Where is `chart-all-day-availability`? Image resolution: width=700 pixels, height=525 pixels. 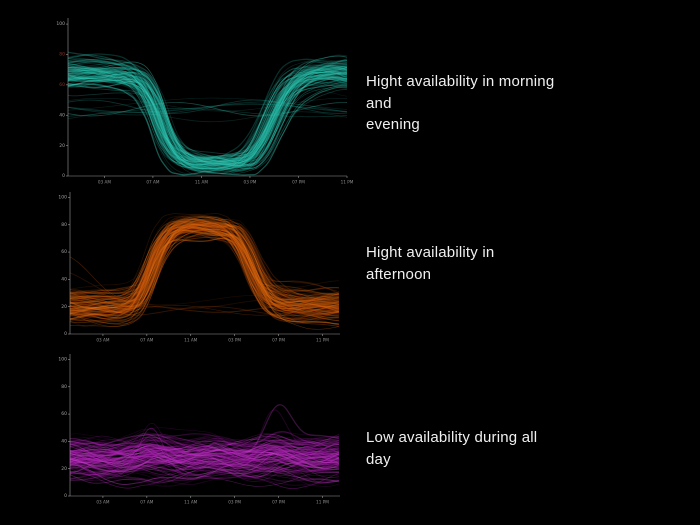 chart-all-day-availability is located at coordinates (202, 429).